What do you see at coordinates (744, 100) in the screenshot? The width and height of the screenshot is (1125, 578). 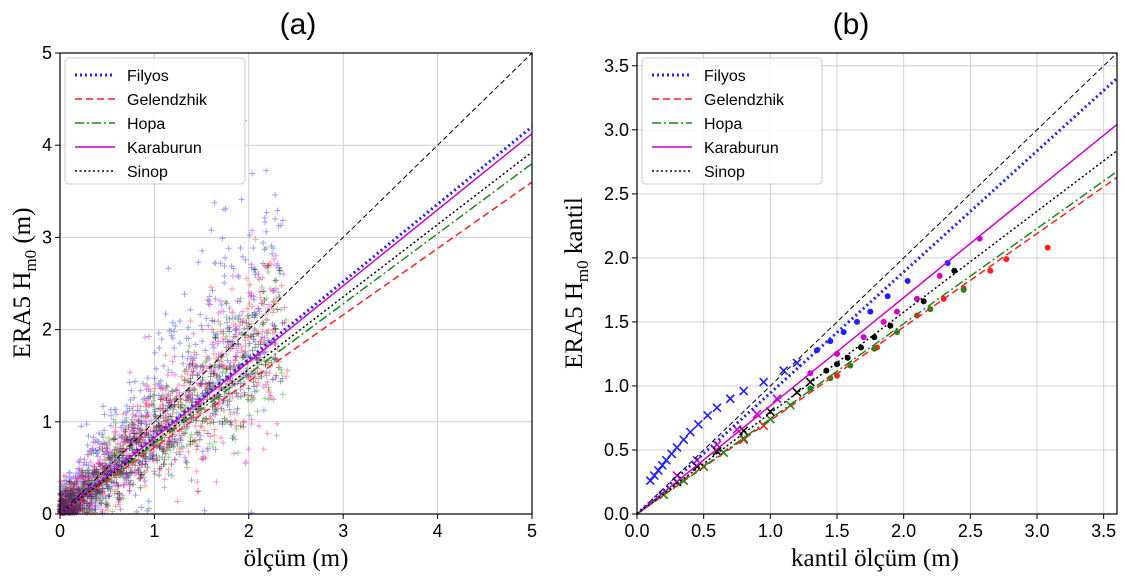 I see `legend-label-gelendzhik: Gelendzhik` at bounding box center [744, 100].